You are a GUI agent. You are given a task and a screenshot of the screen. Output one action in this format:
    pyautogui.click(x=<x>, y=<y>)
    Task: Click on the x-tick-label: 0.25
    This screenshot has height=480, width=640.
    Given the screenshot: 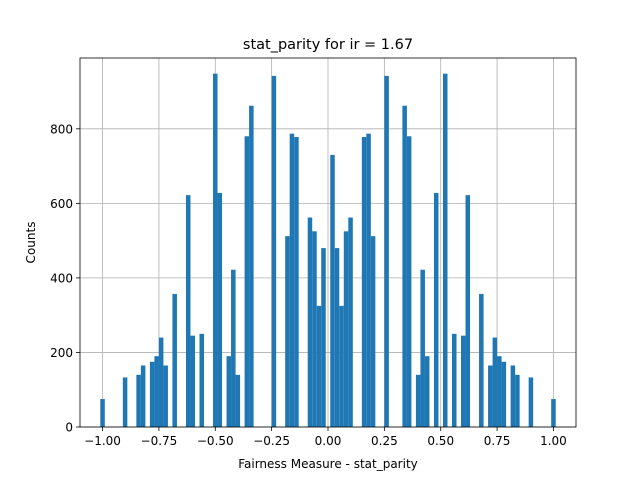 What is the action you would take?
    pyautogui.click(x=384, y=441)
    